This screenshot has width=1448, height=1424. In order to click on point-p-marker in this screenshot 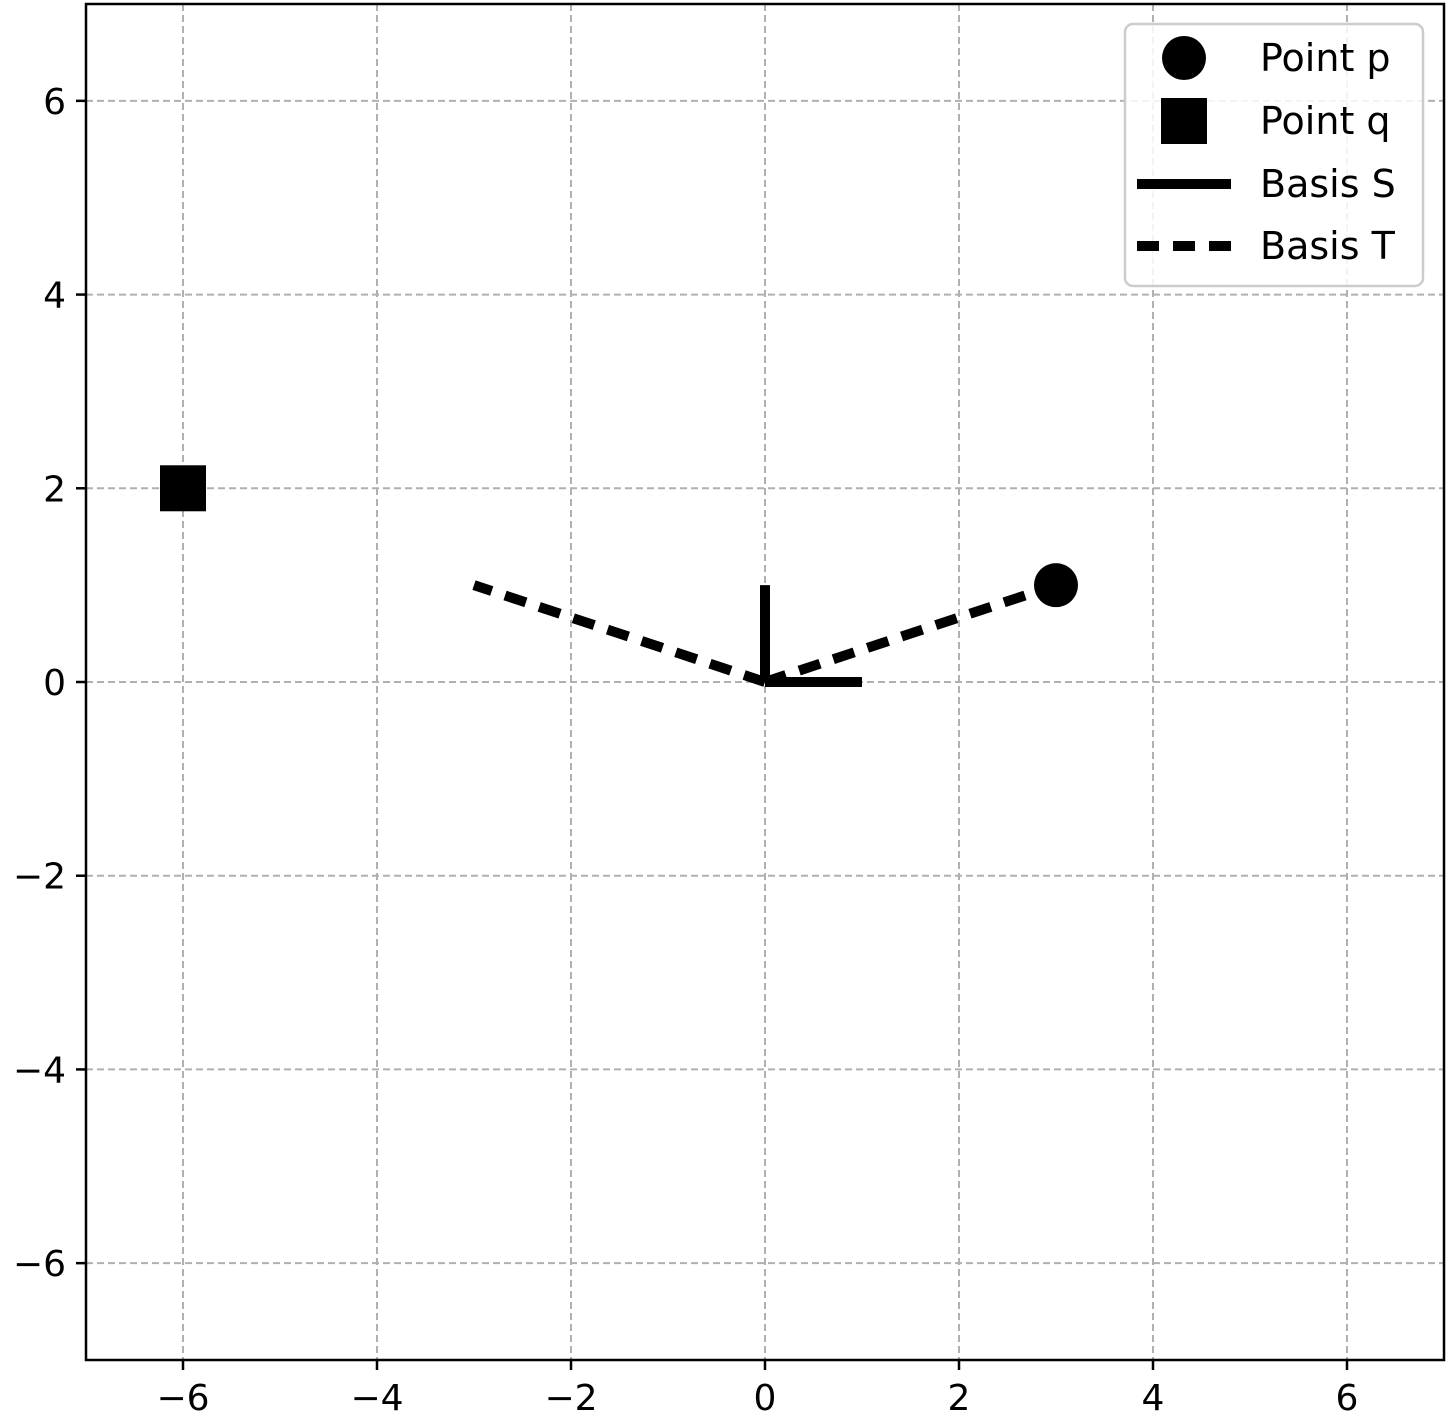, I will do `click(1056, 585)`.